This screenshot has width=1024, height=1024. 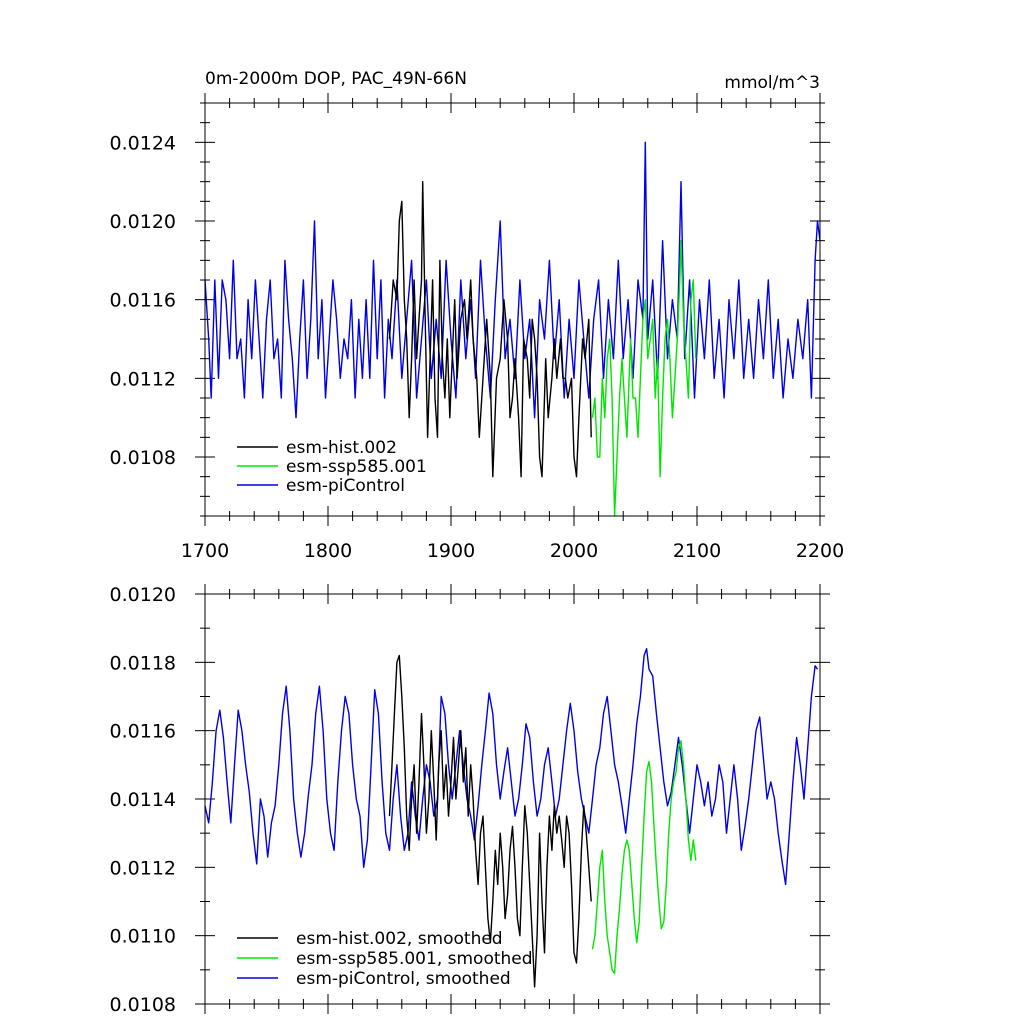 I want to click on legend-label-esm-picontrol: esm-piControl, so click(x=345, y=486).